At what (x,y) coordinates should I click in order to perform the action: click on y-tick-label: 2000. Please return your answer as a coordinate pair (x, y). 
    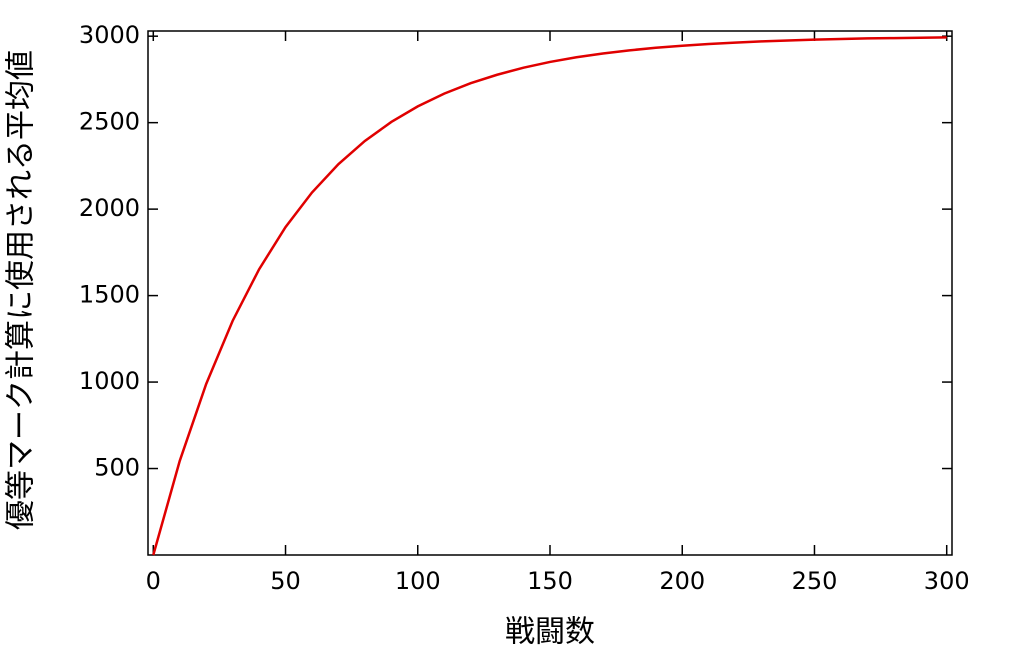
    Looking at the image, I should click on (109, 208).